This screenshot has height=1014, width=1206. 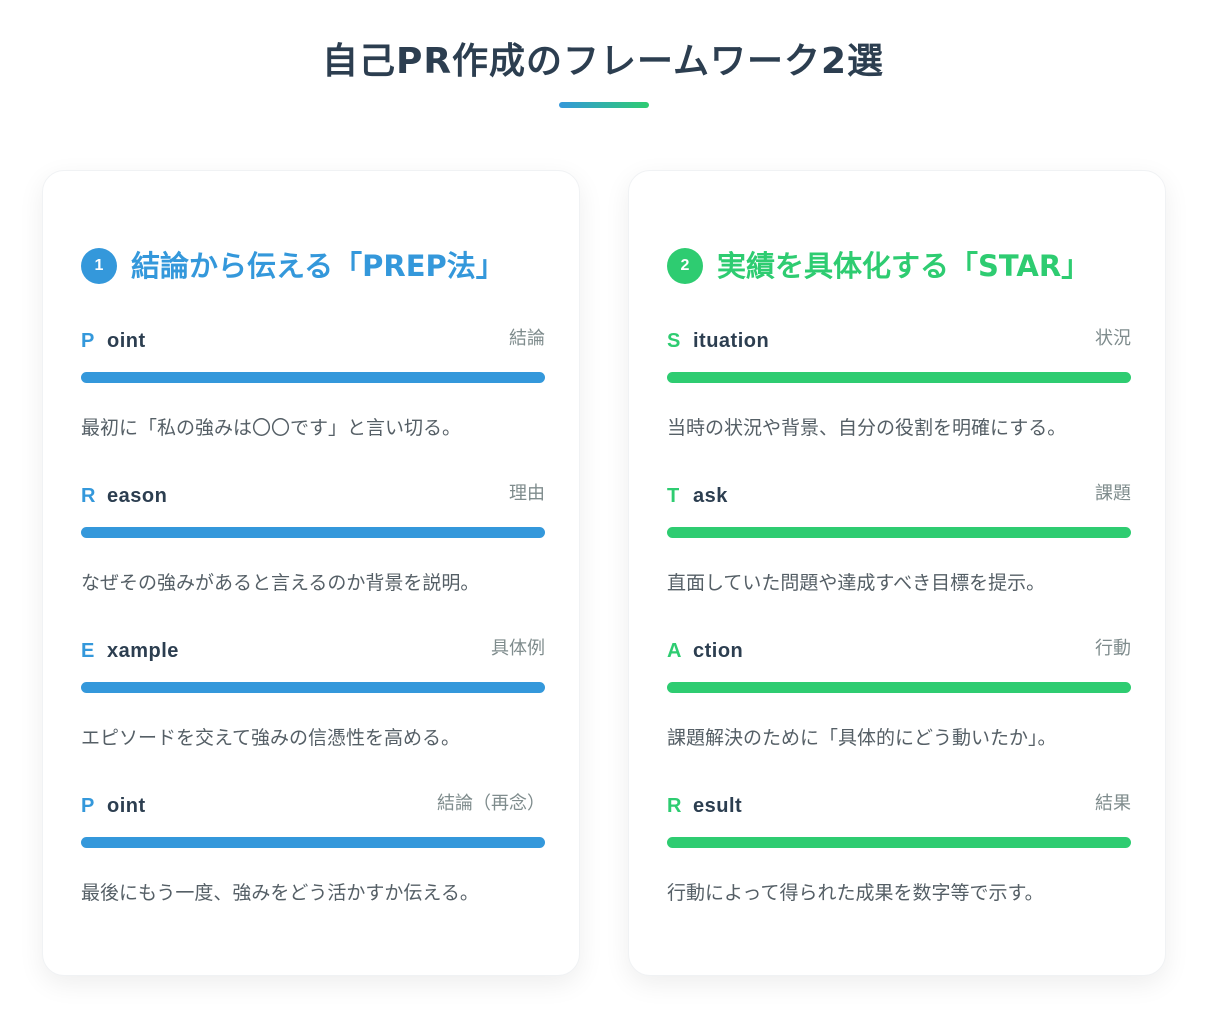 What do you see at coordinates (899, 701) in the screenshot?
I see `star-step-action: A ction 行動 課題解決のために「具体的にどう動いたか」。` at bounding box center [899, 701].